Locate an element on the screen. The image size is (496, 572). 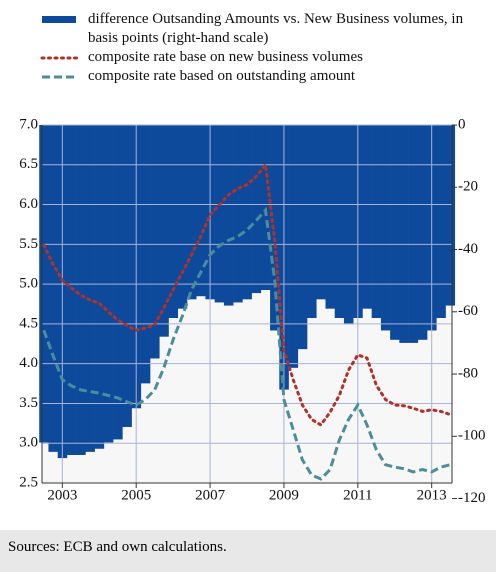
y2-tick-label: -20 is located at coordinates (468, 187).